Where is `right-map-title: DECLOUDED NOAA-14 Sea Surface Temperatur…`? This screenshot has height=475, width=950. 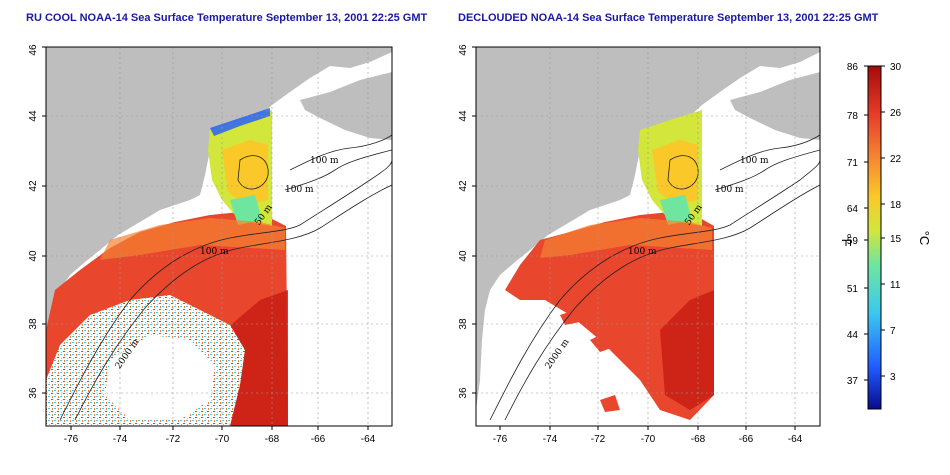 right-map-title: DECLOUDED NOAA-14 Sea Surface Temperatur… is located at coordinates (668, 18).